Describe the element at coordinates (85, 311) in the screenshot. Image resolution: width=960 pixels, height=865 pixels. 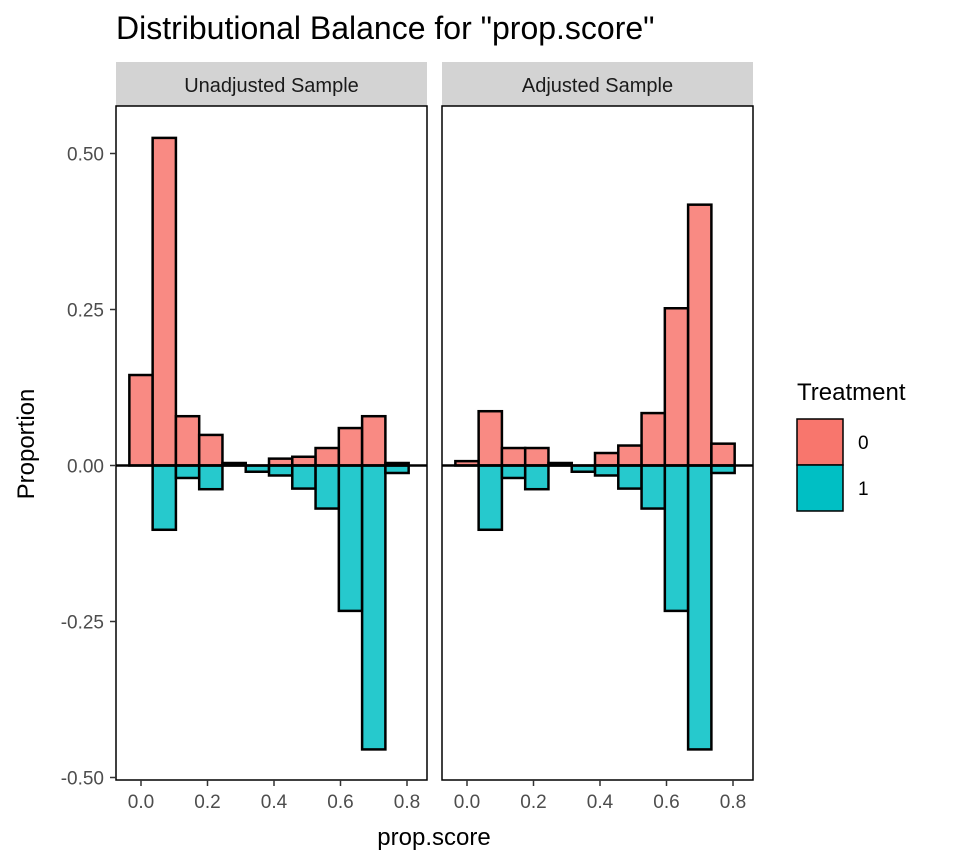
I see `y-tick-label: 0.25` at that location.